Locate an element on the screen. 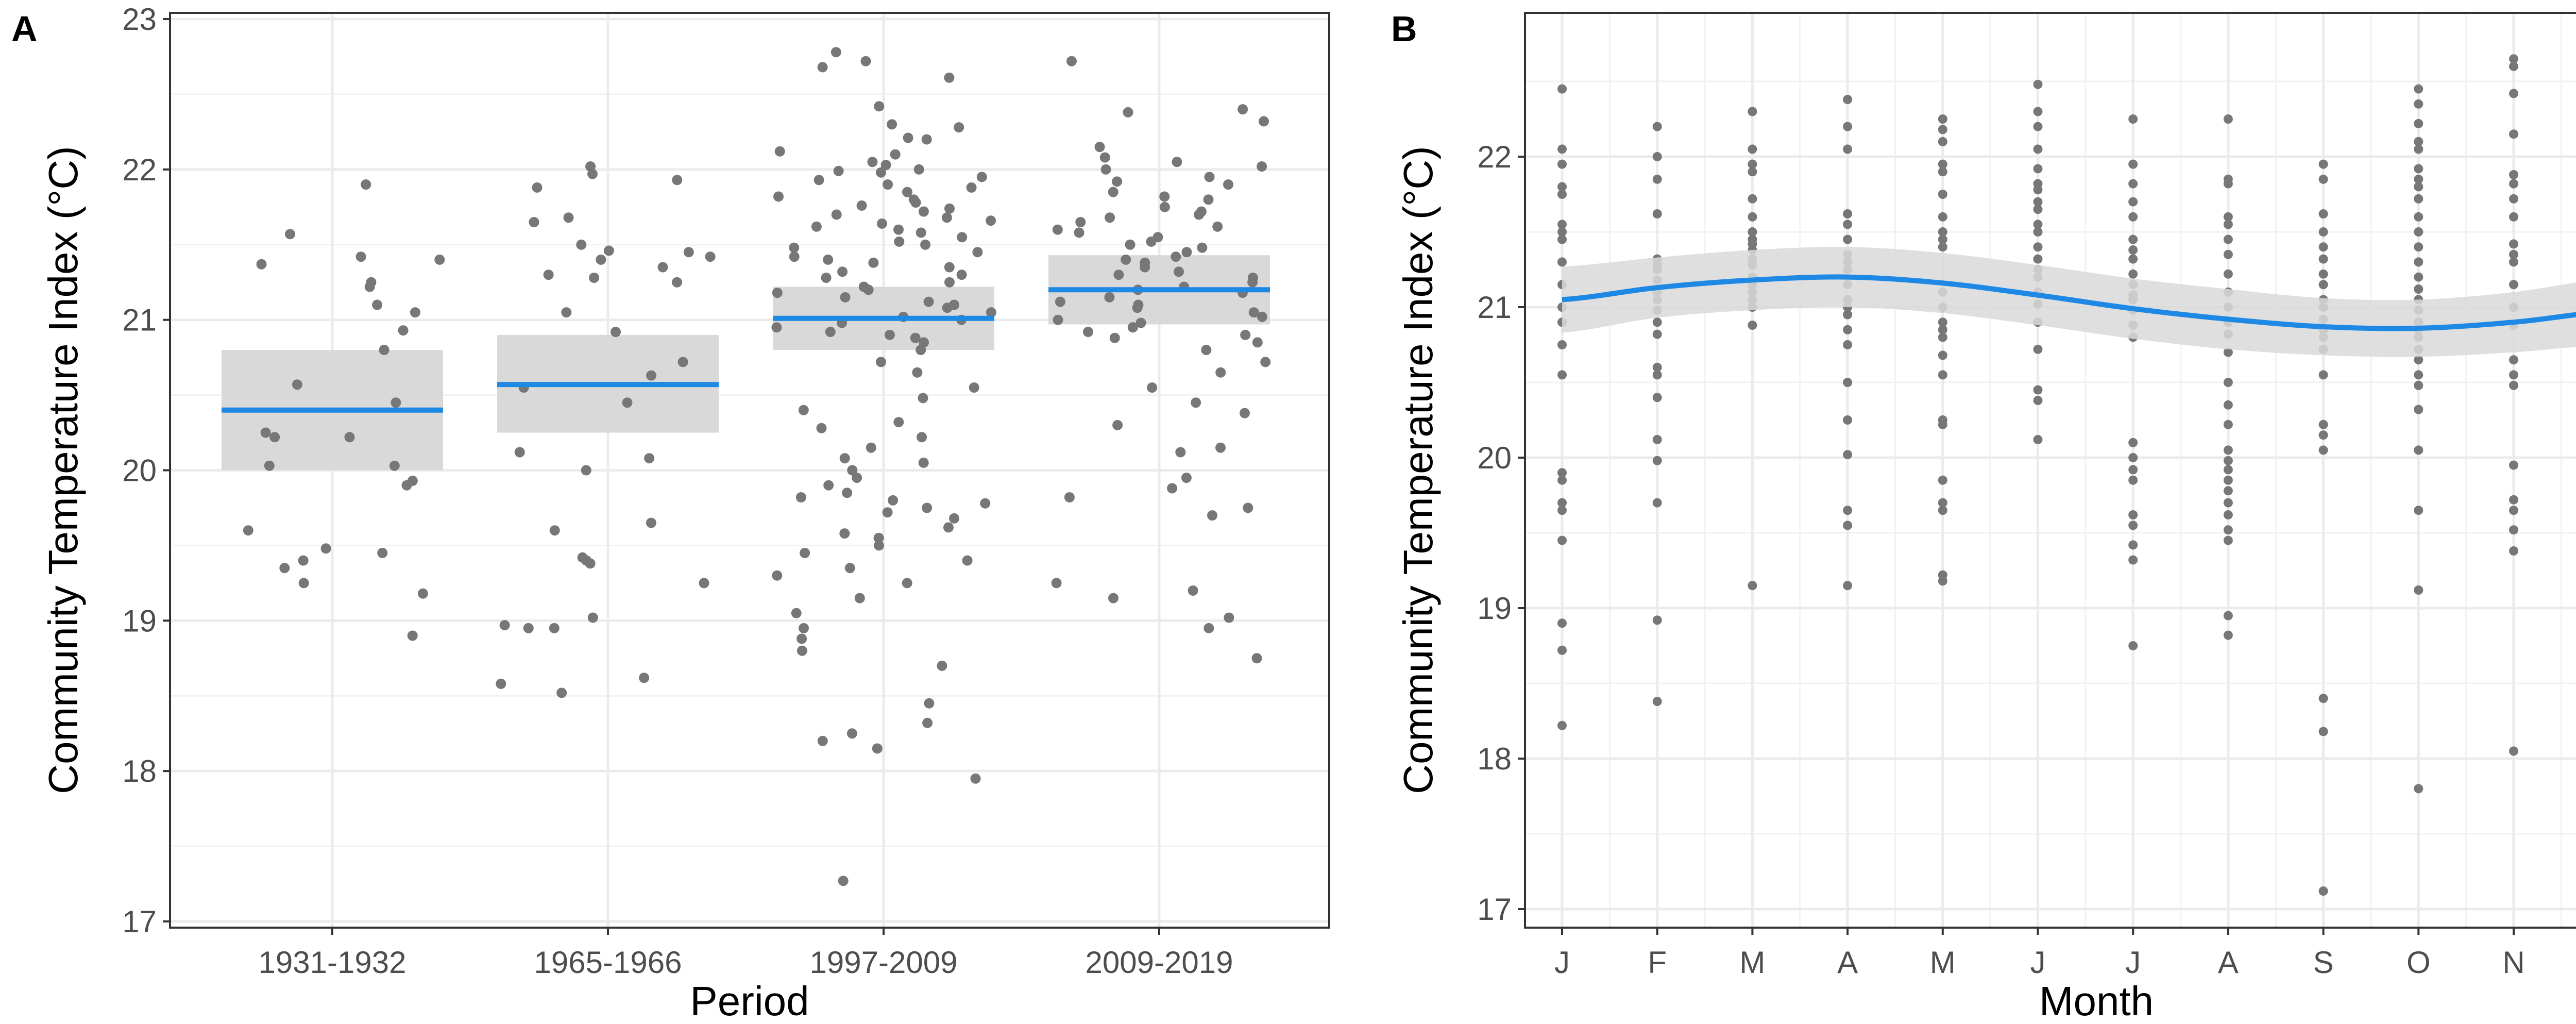 The height and width of the screenshot is (1024, 2576). panel-b-tag: B is located at coordinates (1404, 29).